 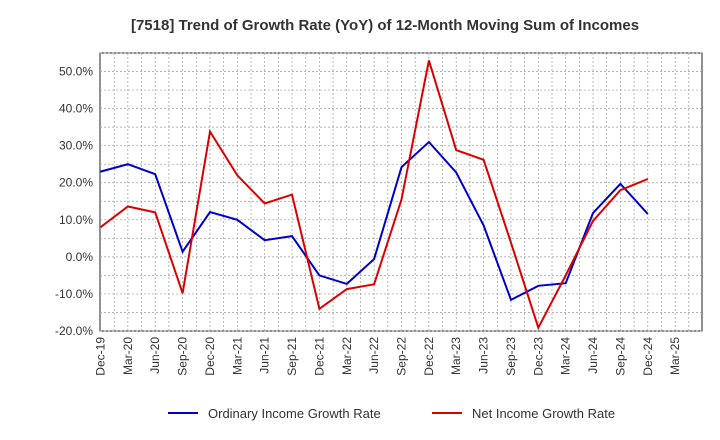 What do you see at coordinates (319, 356) in the screenshot?
I see `x-tick-label: Dec-21` at bounding box center [319, 356].